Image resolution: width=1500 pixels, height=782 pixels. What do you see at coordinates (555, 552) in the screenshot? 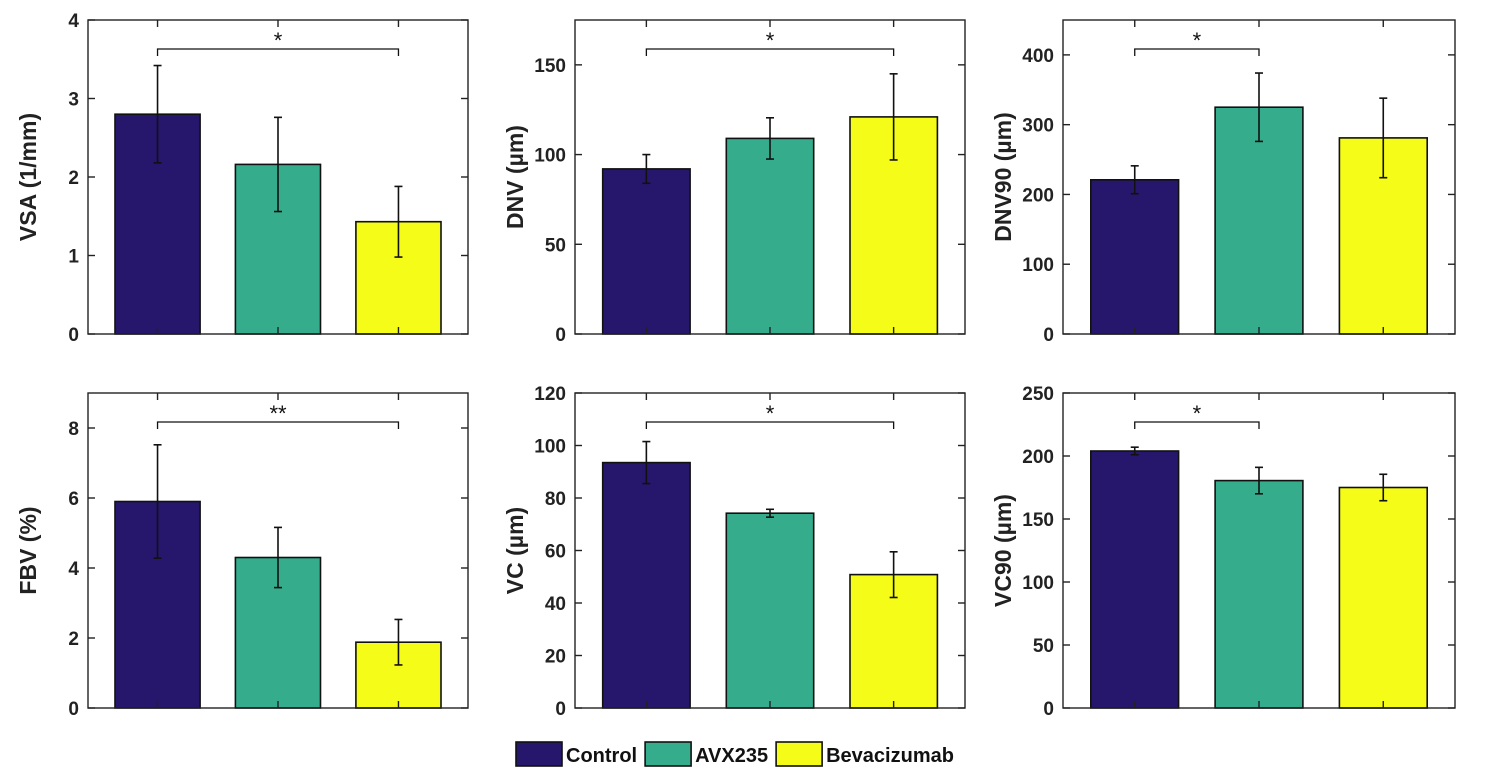
I see `y-tick-label: 60` at bounding box center [555, 552].